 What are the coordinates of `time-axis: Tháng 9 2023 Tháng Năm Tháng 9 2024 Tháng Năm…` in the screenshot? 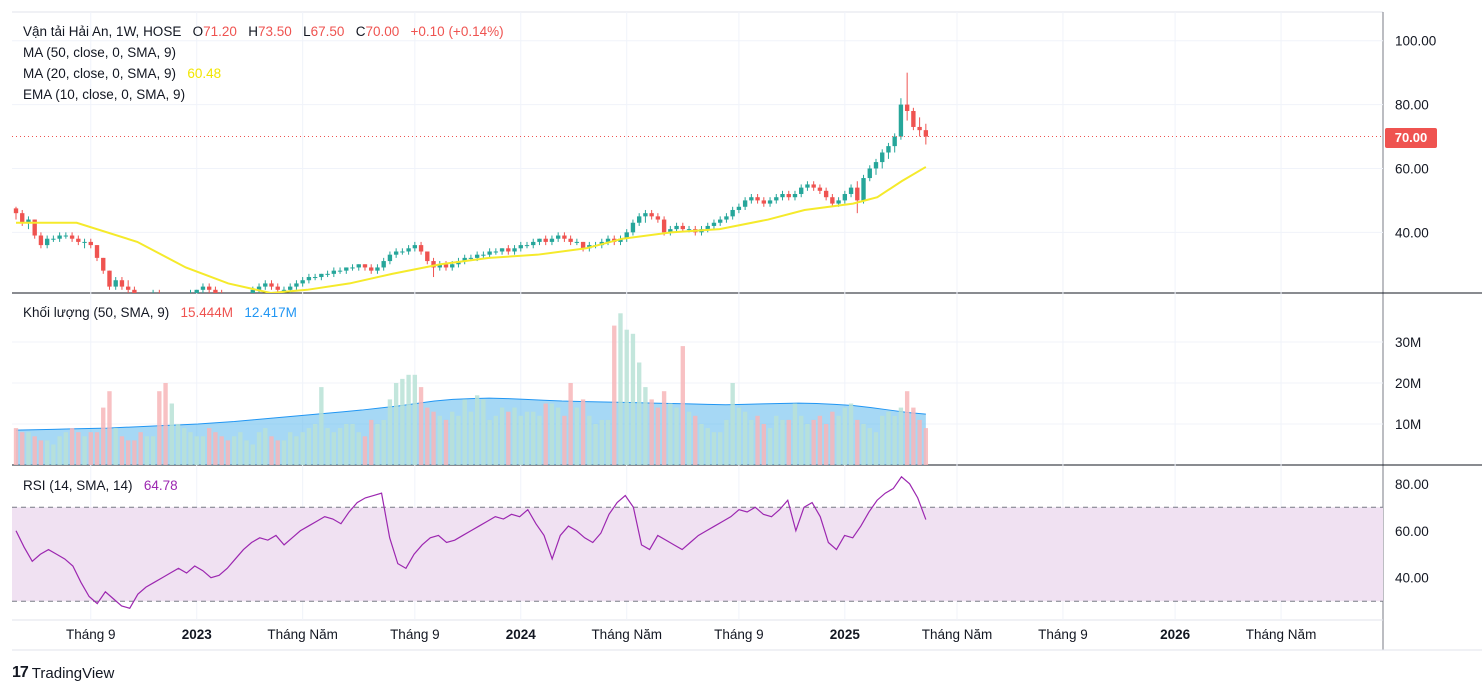 It's located at (691, 634).